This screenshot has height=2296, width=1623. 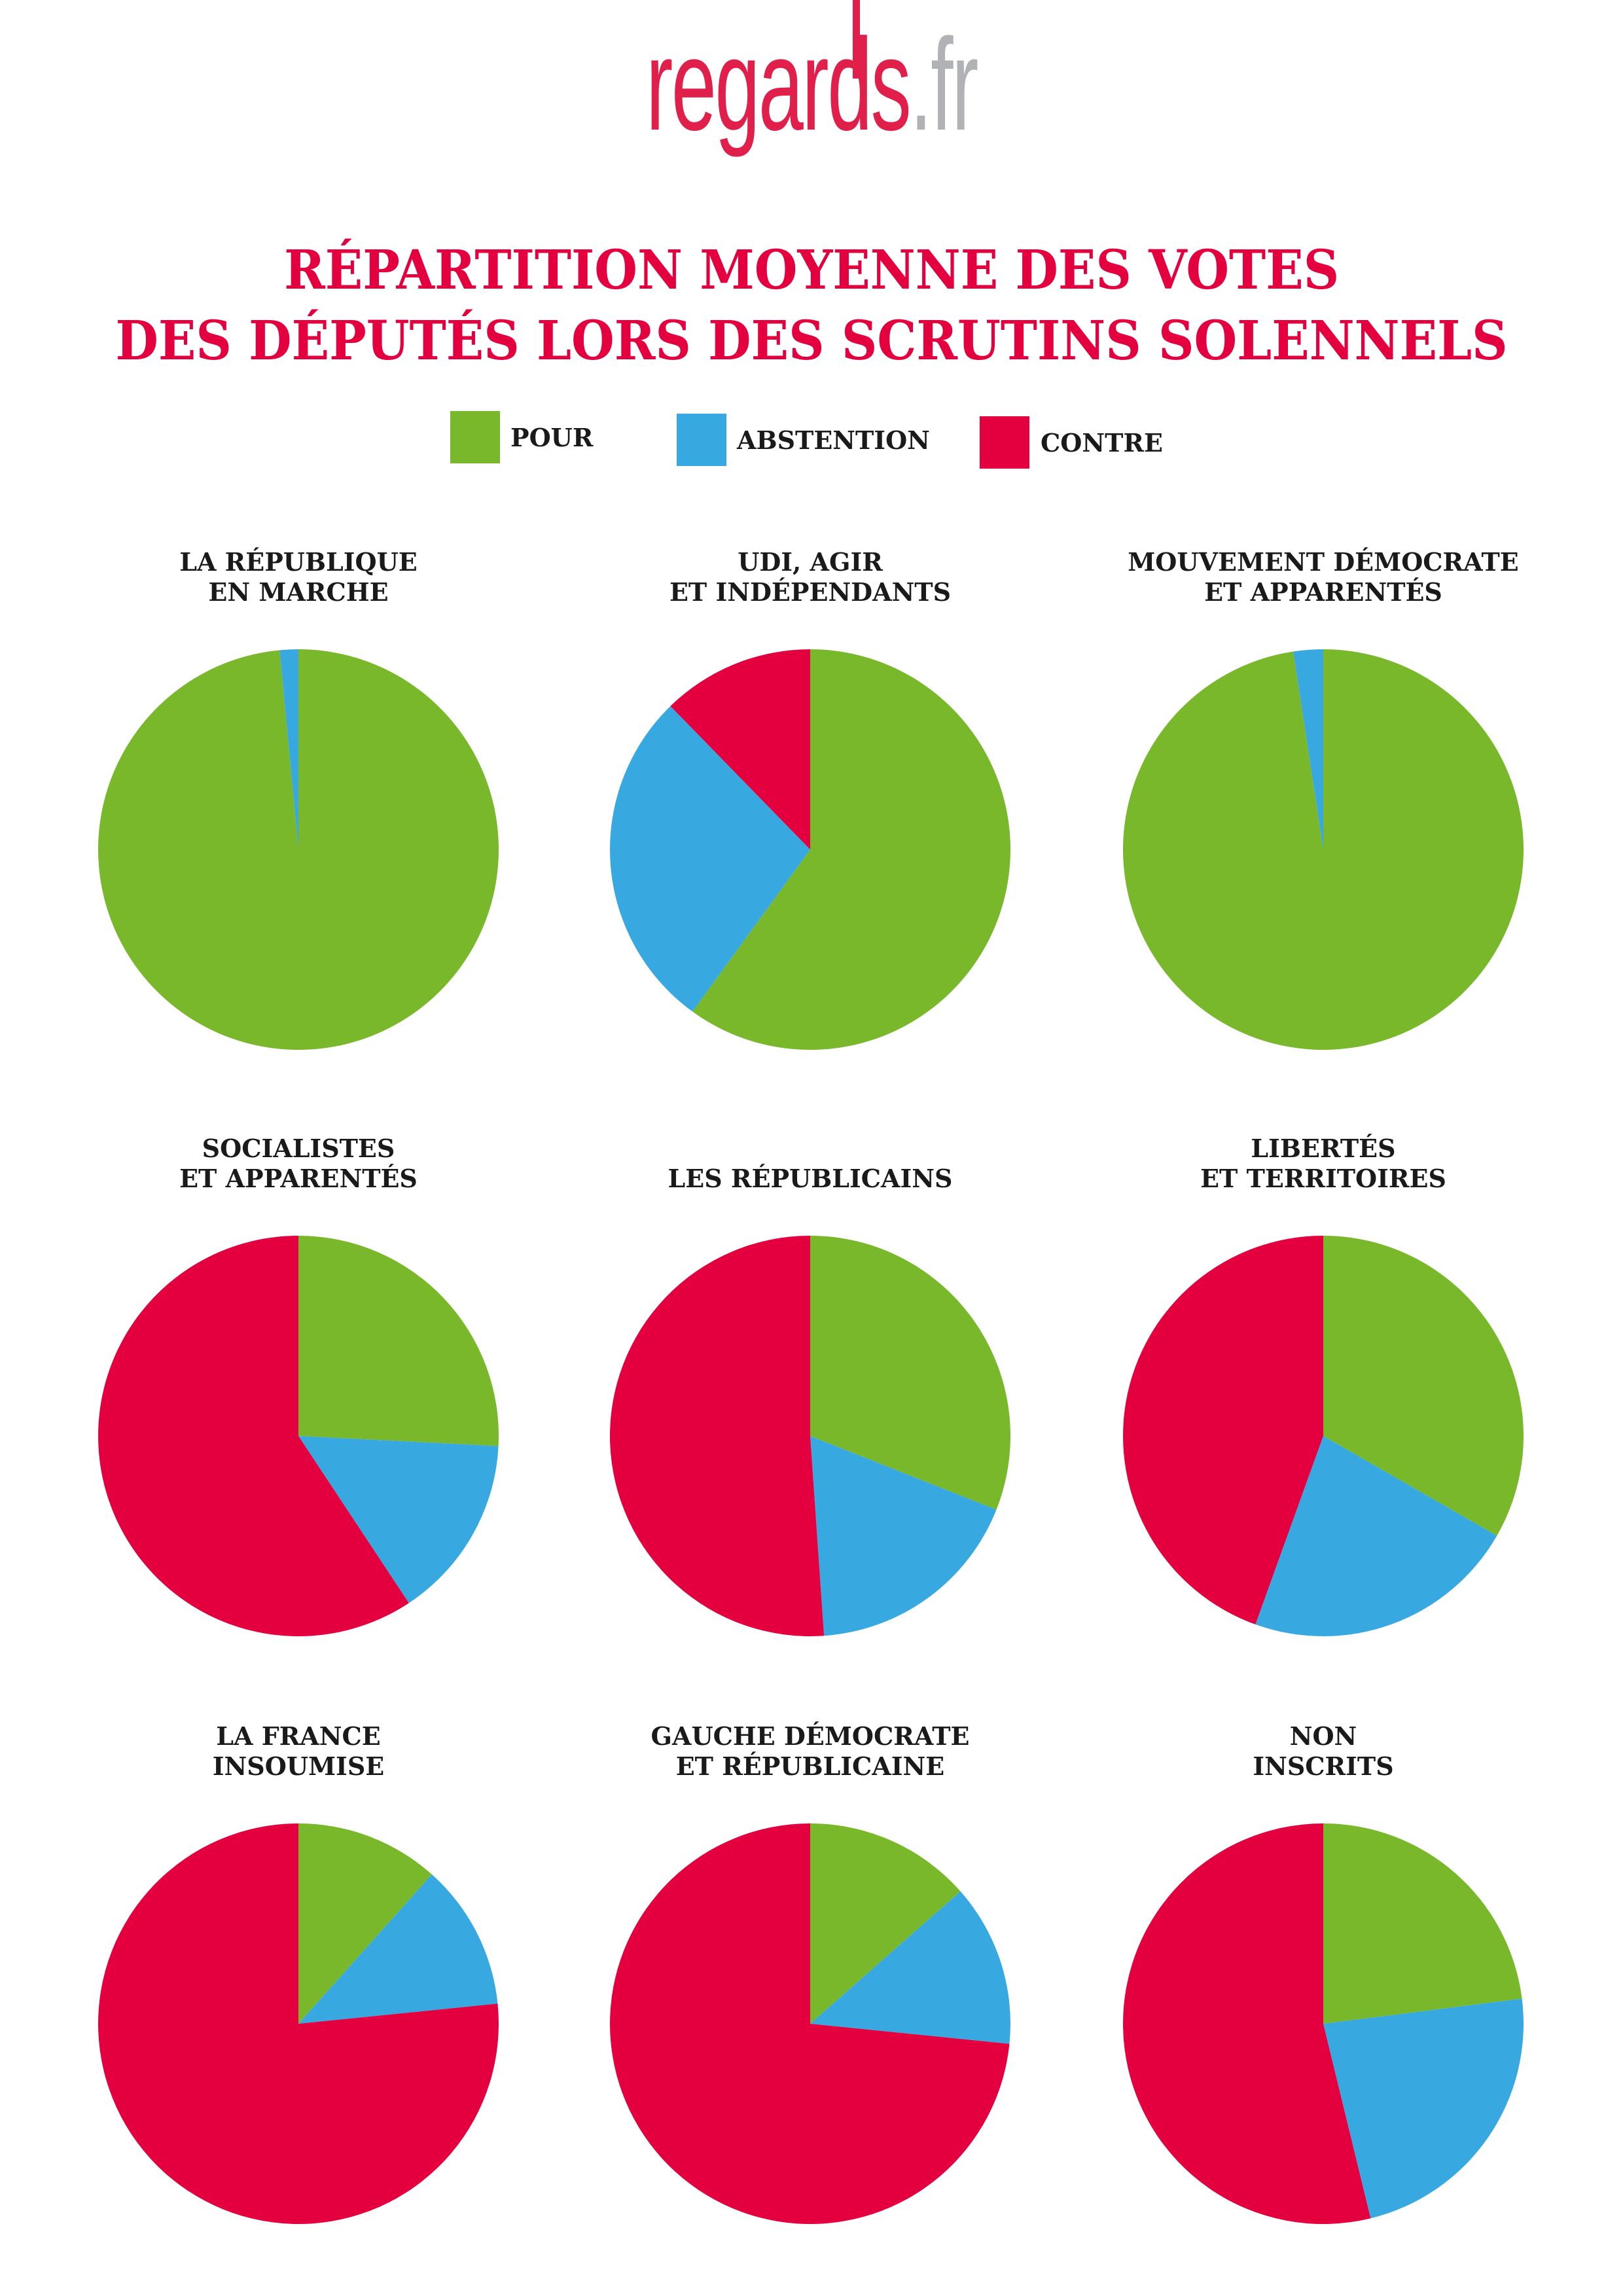 I want to click on pie-title: NON INSCRITS, so click(x=1323, y=1751).